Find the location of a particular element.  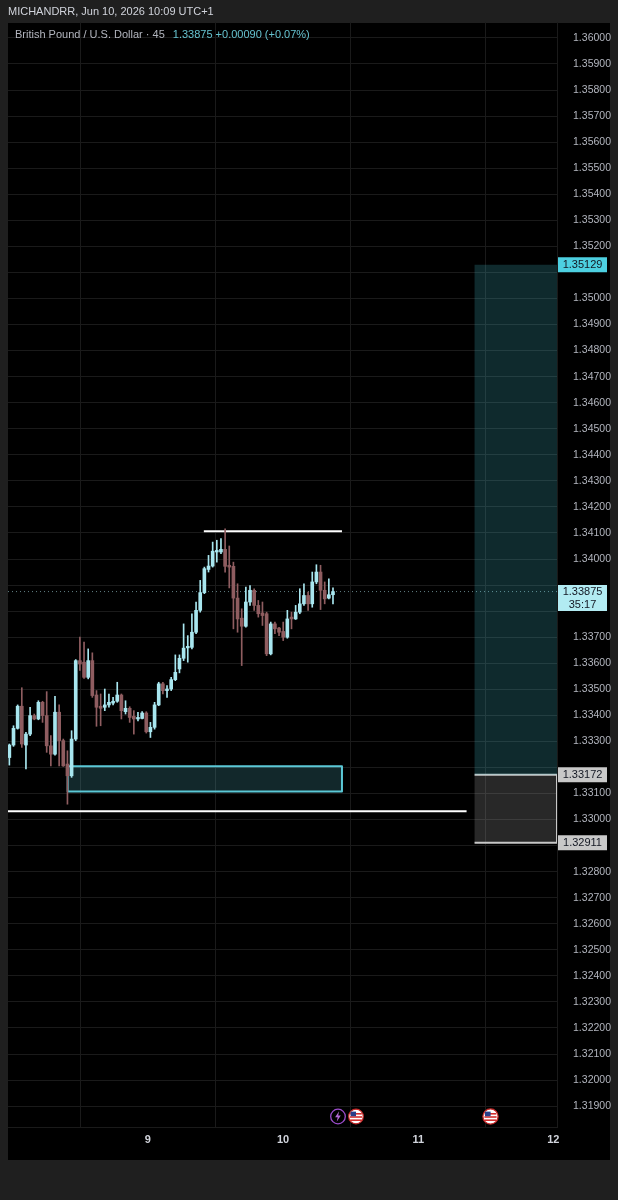

y-tick-label: 1.32600 is located at coordinates (592, 922).